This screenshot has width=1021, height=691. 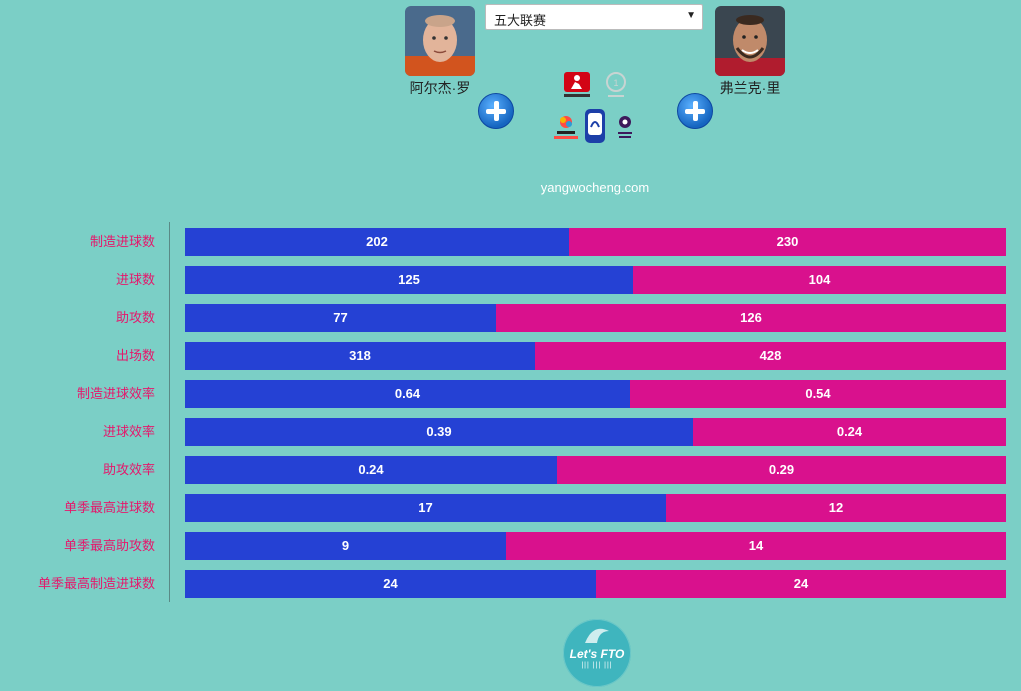 What do you see at coordinates (520, 20) in the screenshot?
I see `league-select-value: 五大联赛` at bounding box center [520, 20].